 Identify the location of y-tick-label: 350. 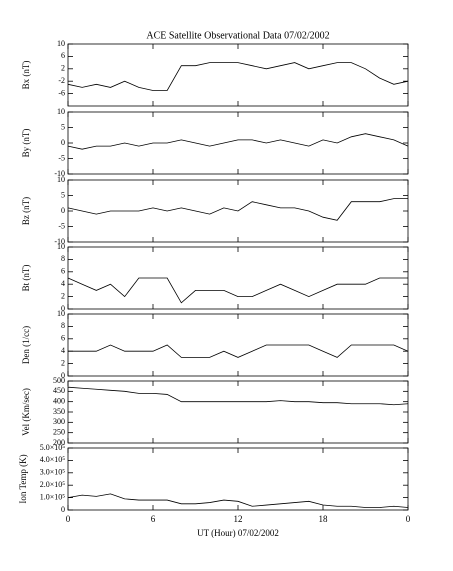
(59, 411).